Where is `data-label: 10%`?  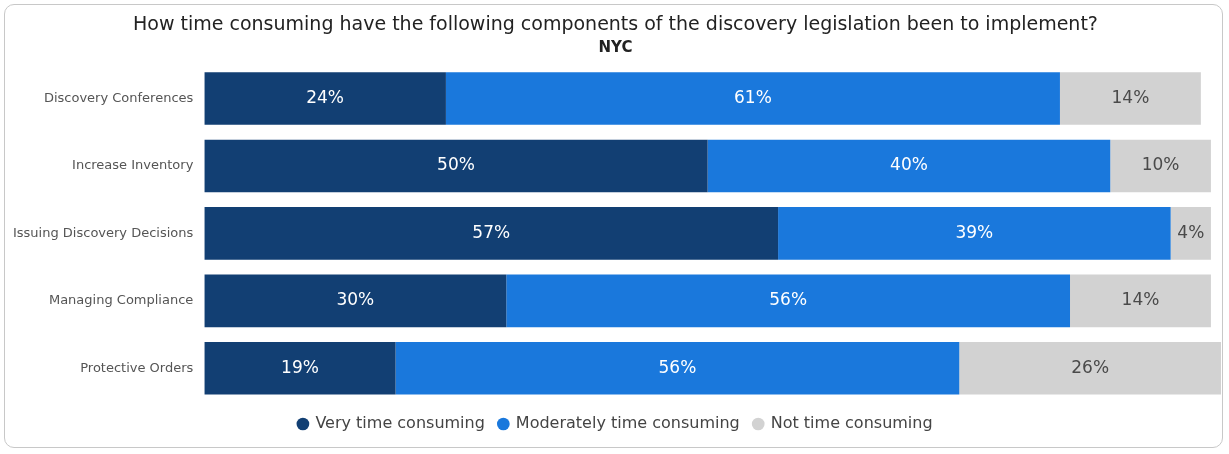
data-label: 10% is located at coordinates (1160, 164).